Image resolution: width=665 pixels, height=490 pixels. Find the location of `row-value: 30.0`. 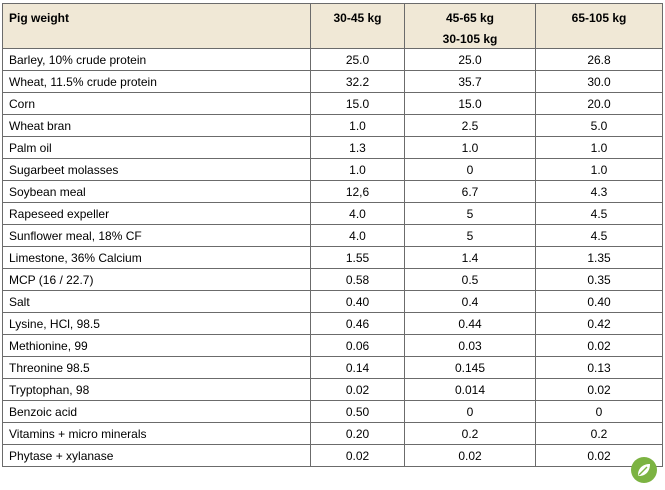

row-value: 30.0 is located at coordinates (599, 81).